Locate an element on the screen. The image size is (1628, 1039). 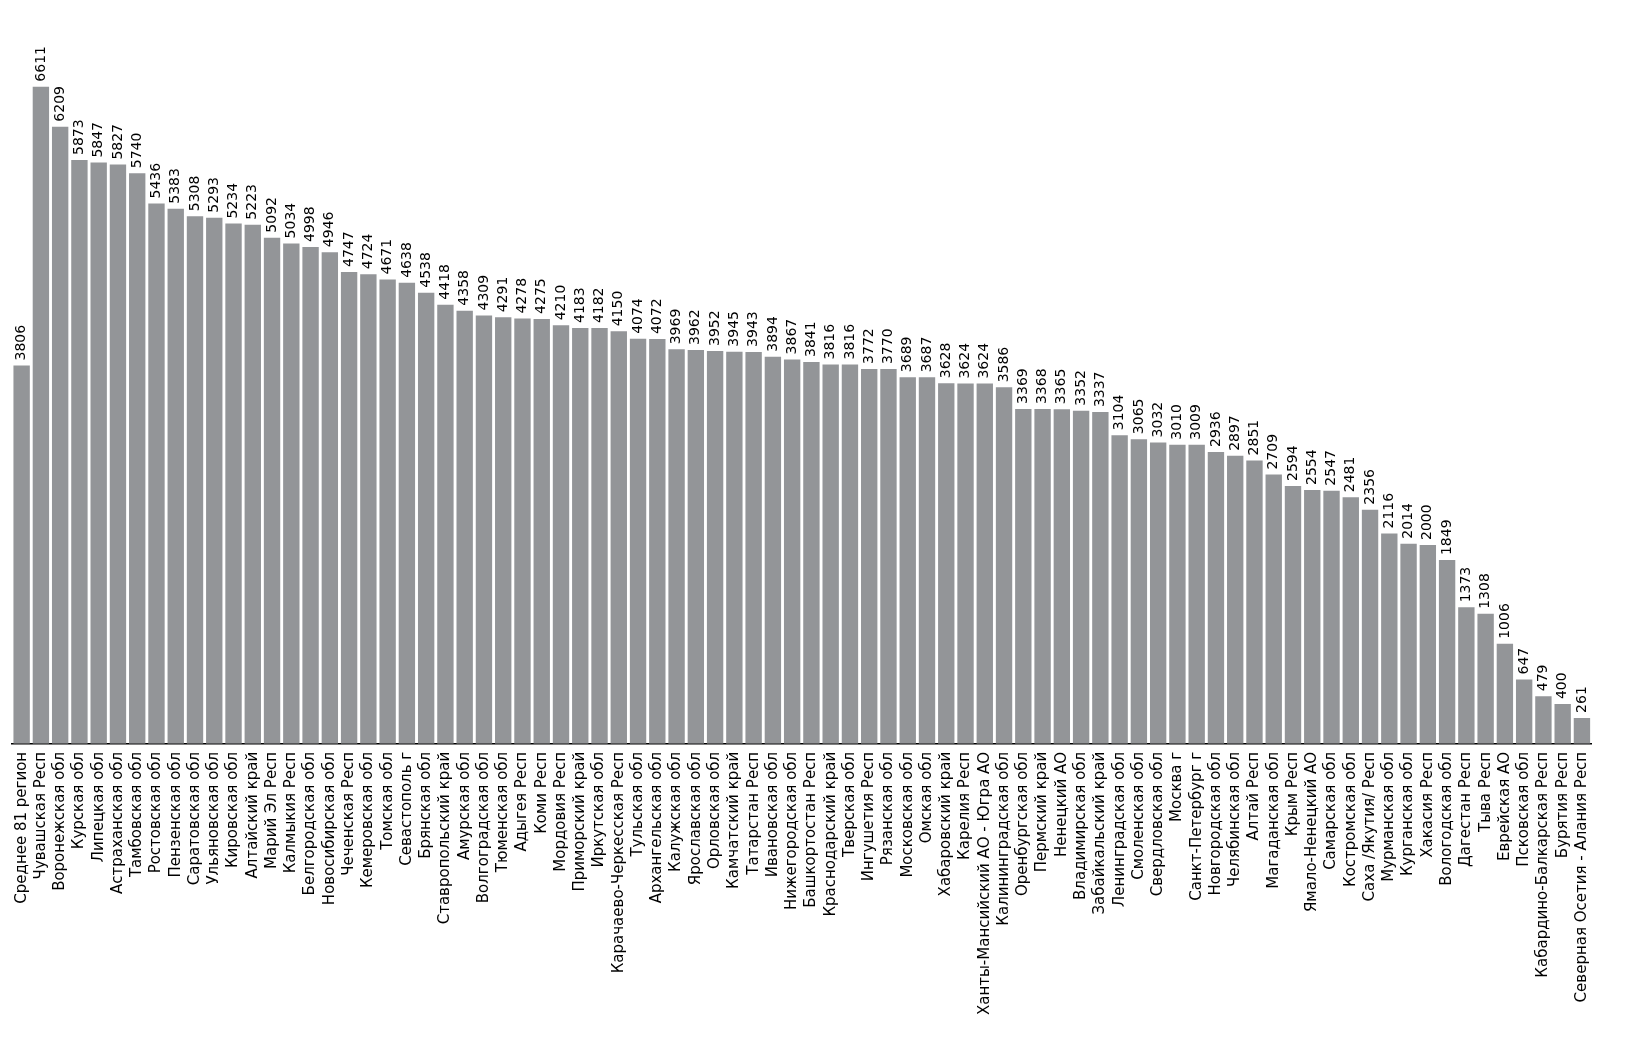
x-tick-label: Ивановская обл is located at coordinates (771, 814).